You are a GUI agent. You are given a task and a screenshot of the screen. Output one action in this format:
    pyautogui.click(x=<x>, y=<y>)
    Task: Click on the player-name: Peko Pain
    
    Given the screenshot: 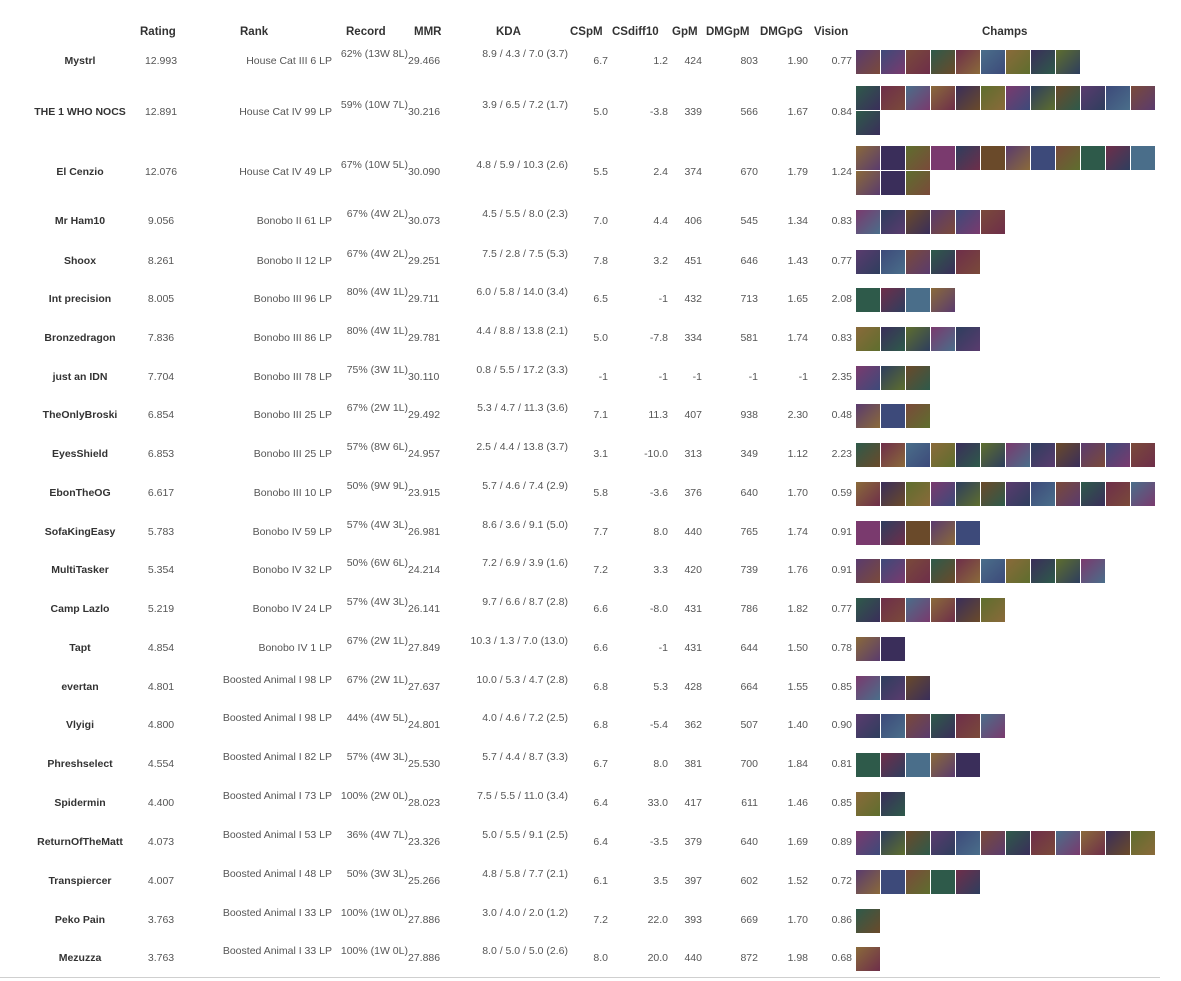 What is the action you would take?
    pyautogui.click(x=80, y=920)
    